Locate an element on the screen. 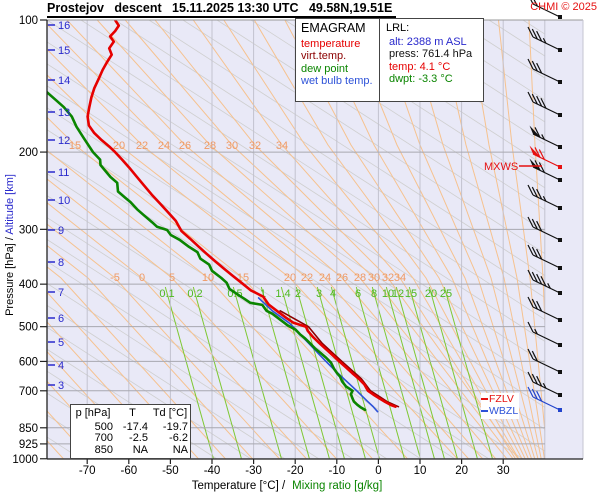  adiabat-label: 32 is located at coordinates (388, 278).